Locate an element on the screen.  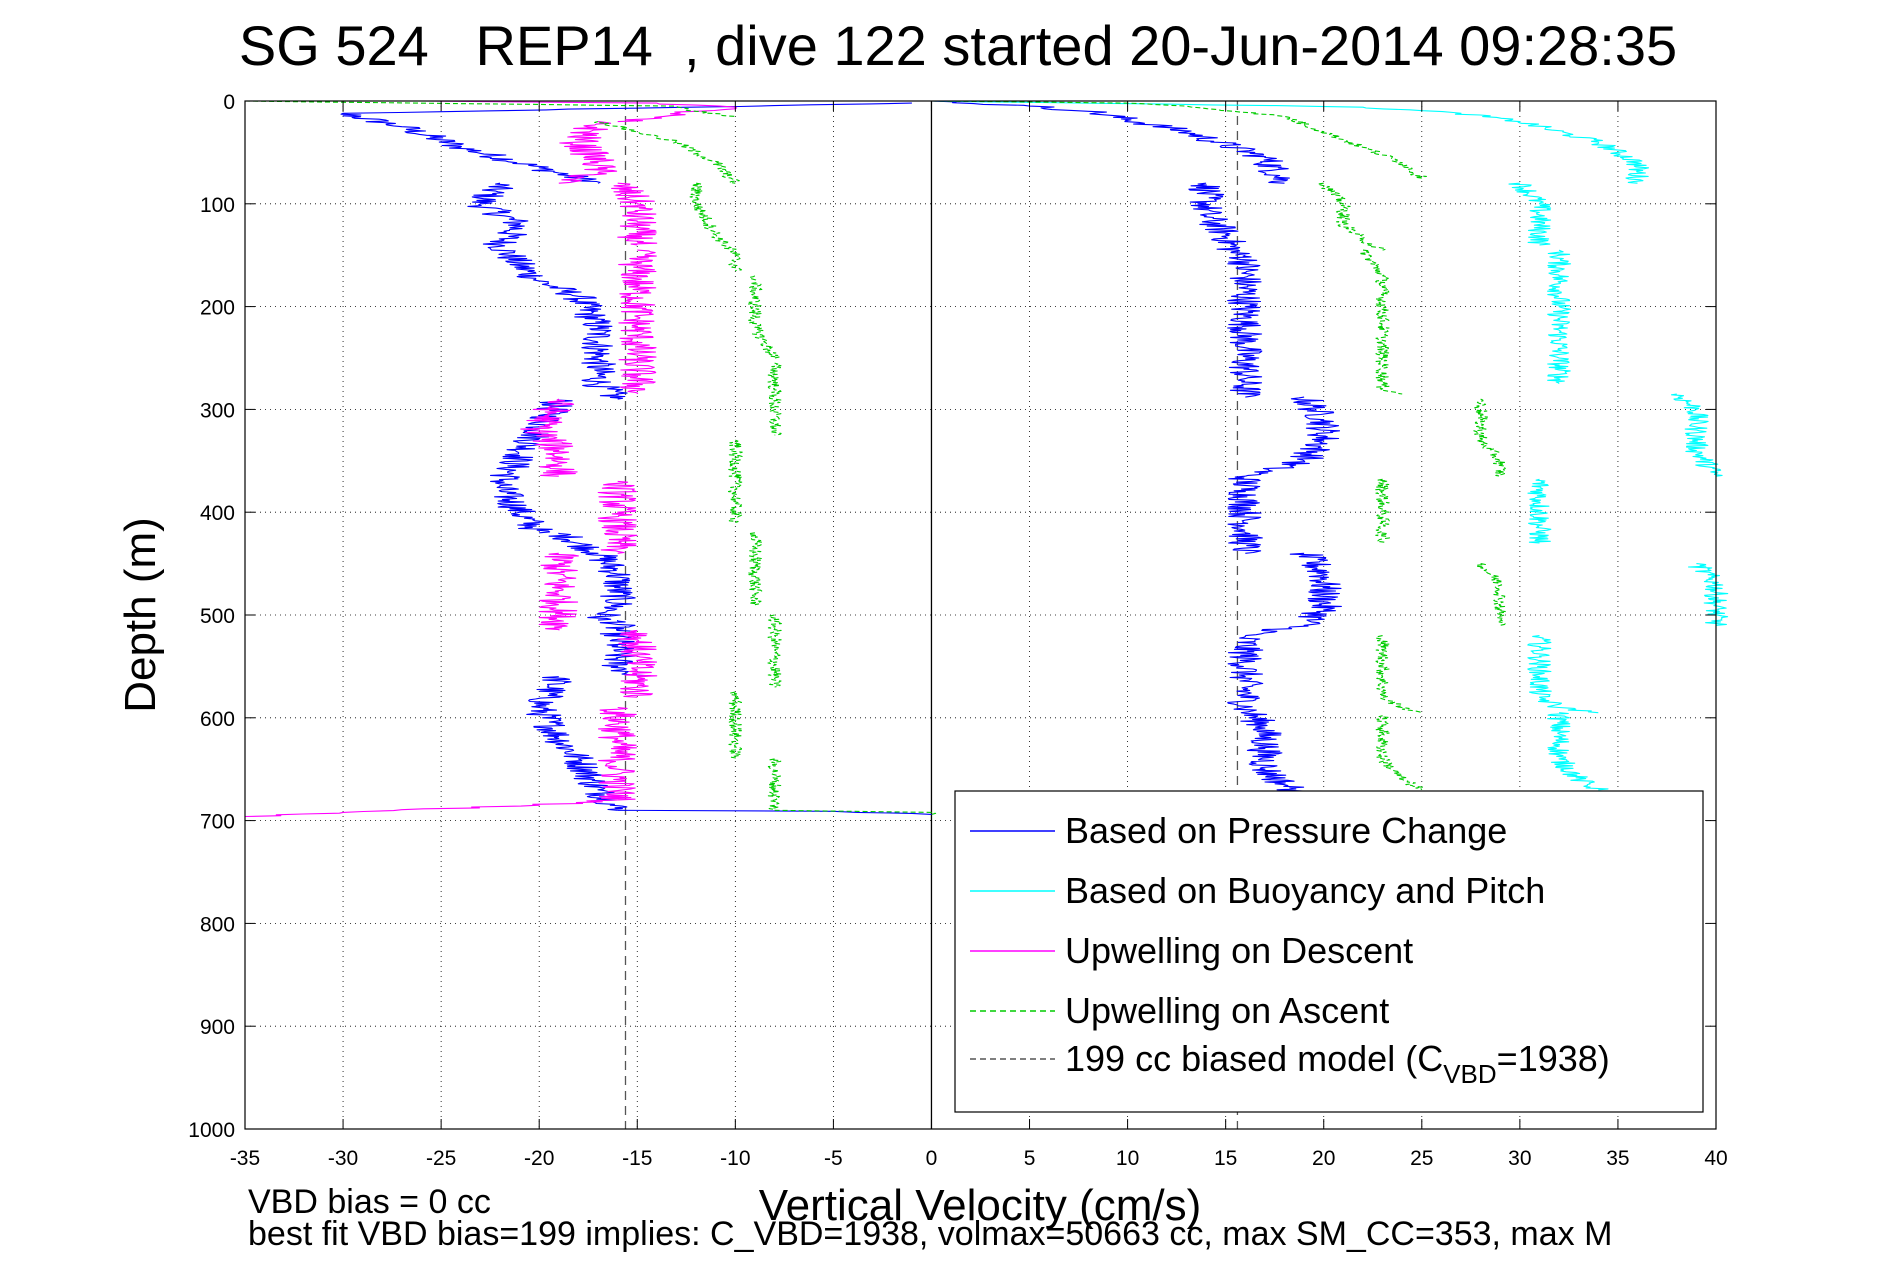
x-tick-label: 25 is located at coordinates (1421, 1158).